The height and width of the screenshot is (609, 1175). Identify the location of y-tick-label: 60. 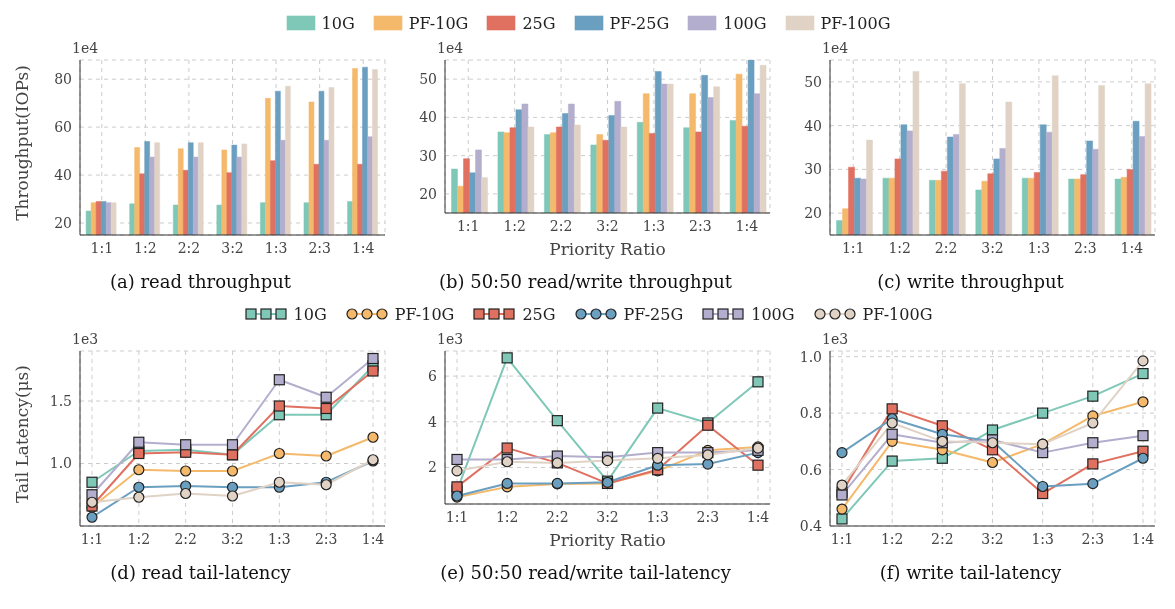
(63, 127).